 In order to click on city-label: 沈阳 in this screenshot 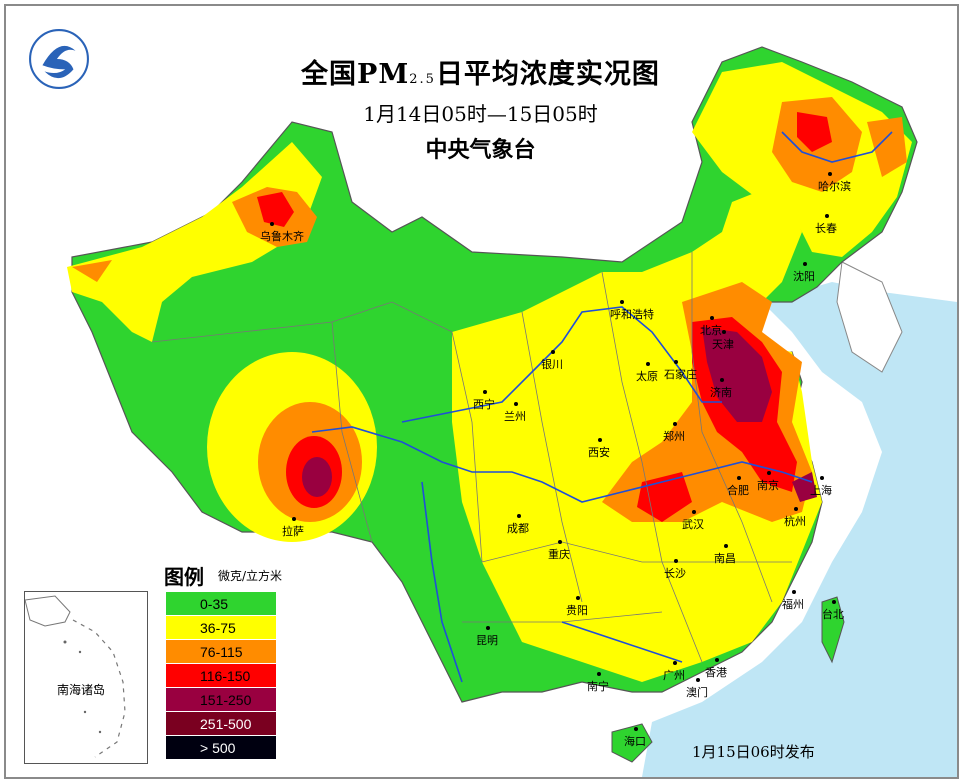, I will do `click(804, 276)`.